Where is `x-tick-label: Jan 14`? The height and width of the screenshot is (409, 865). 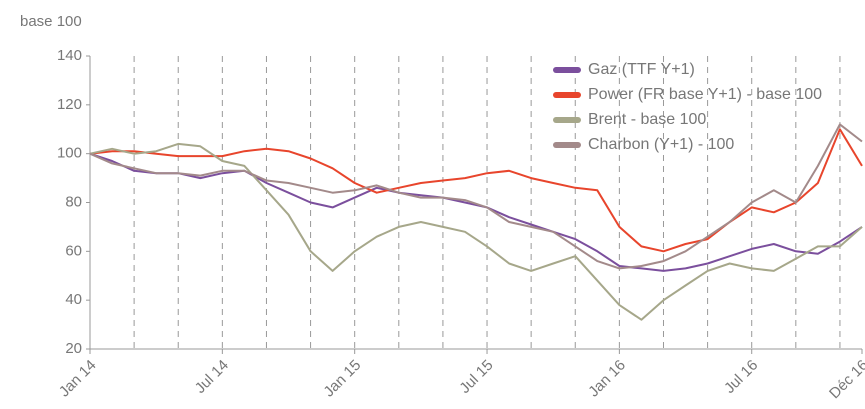
x-tick-label: Jan 14 is located at coordinates (78, 379).